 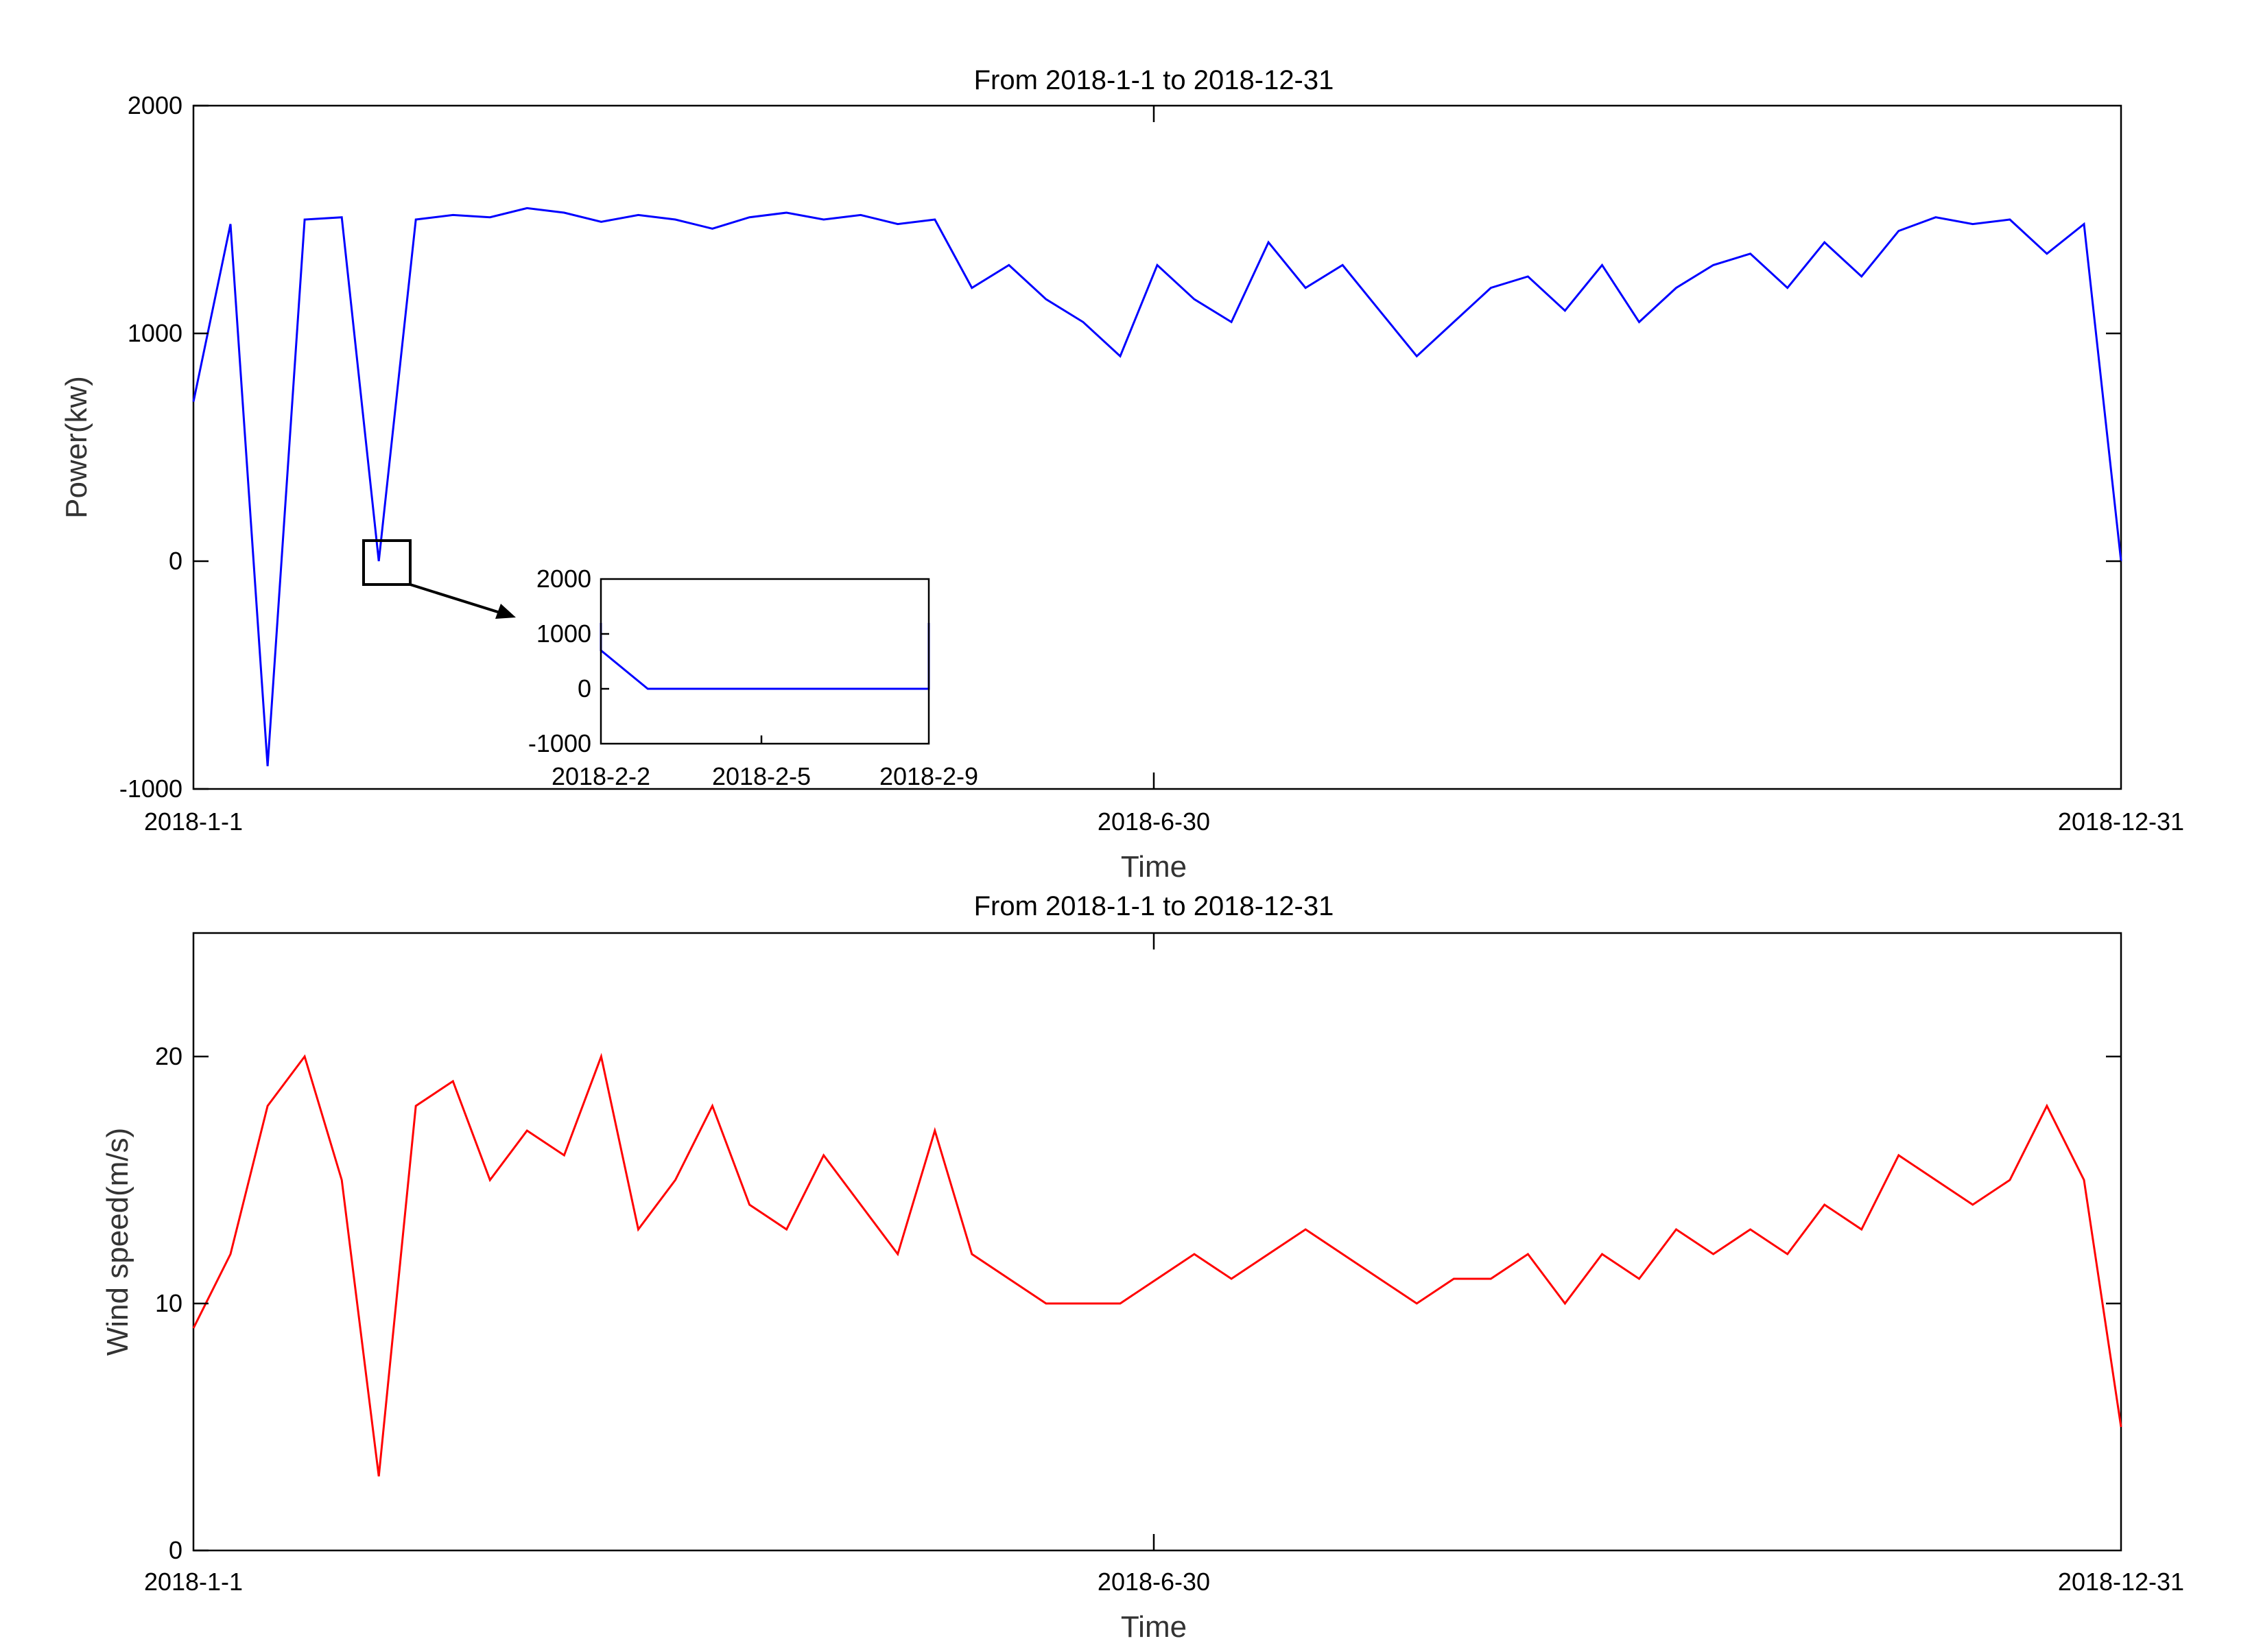 What do you see at coordinates (176, 1550) in the screenshot?
I see `wind-ytick-label: 0` at bounding box center [176, 1550].